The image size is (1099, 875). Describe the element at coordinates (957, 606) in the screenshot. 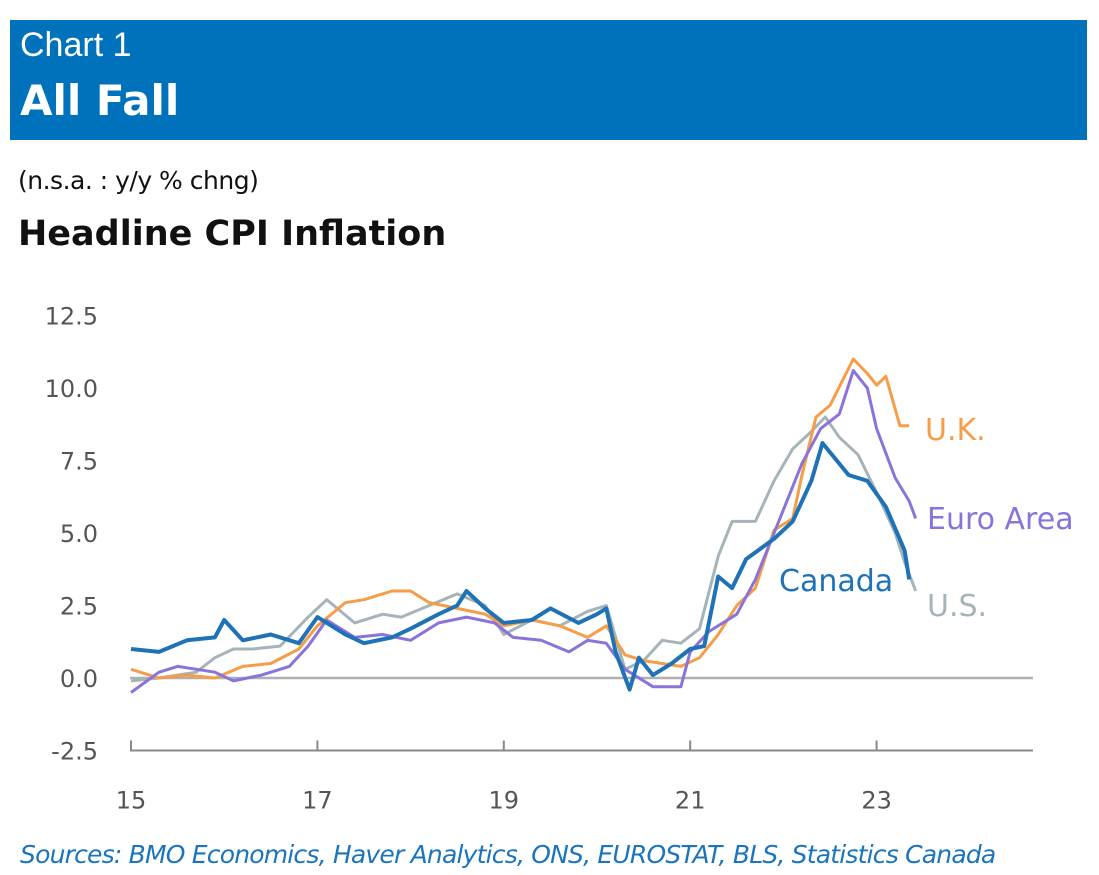

I see `label-us: U.S.` at that location.